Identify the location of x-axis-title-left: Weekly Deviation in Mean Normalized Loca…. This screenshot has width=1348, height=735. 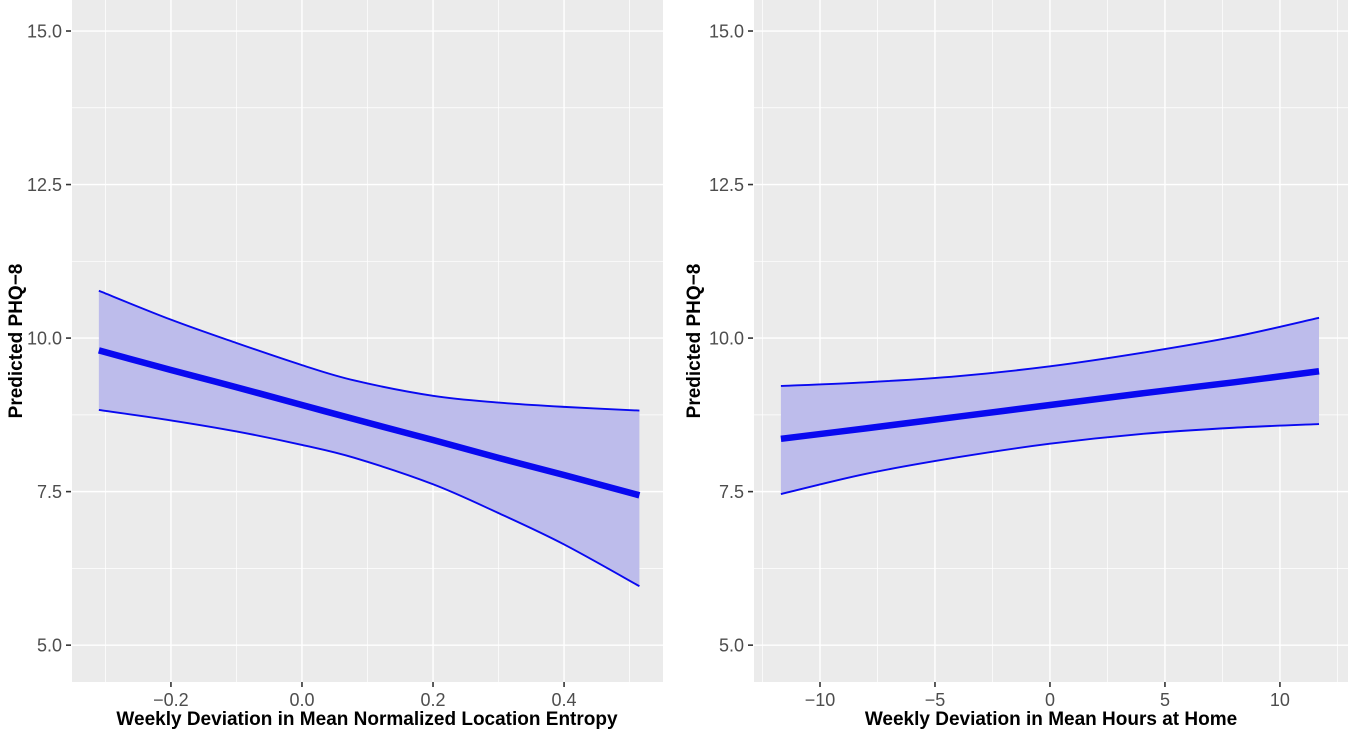
(367, 719).